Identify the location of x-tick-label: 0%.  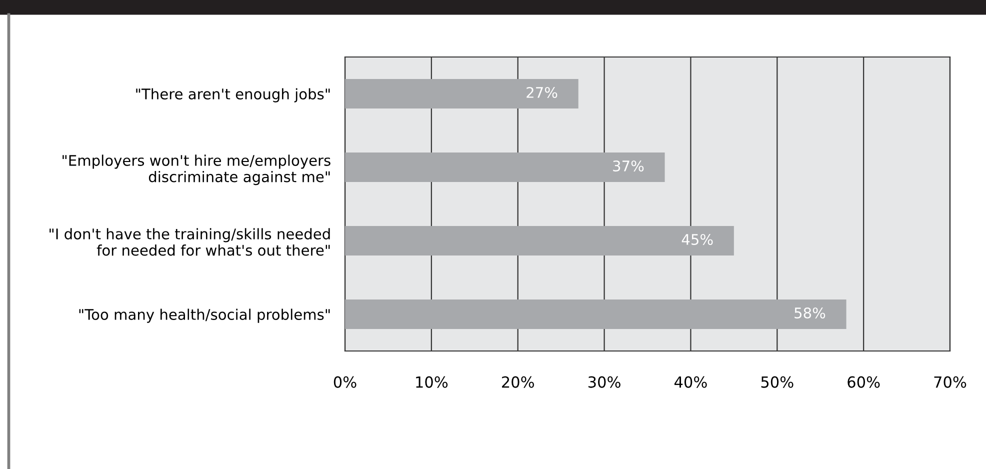
(345, 382).